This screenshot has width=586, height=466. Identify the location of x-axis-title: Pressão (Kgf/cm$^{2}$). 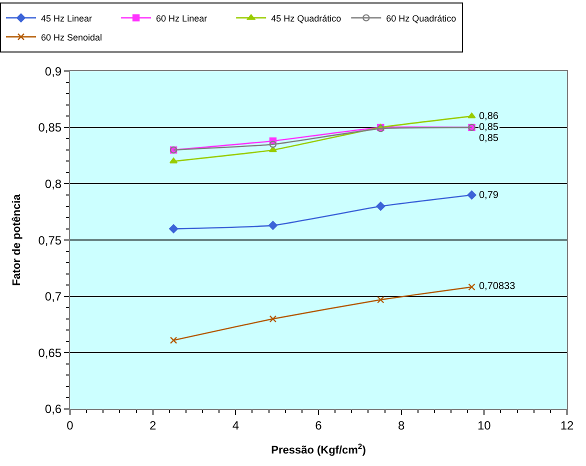
(318, 449).